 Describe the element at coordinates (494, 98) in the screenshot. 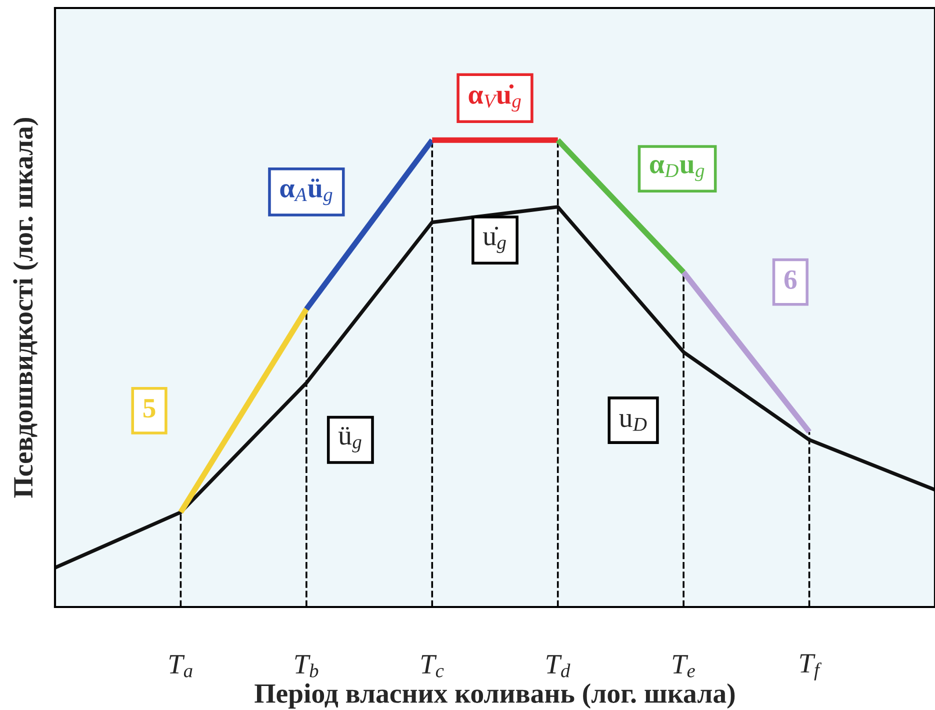

I see `series-label: α$_{V}$u̇$_{g}$` at that location.